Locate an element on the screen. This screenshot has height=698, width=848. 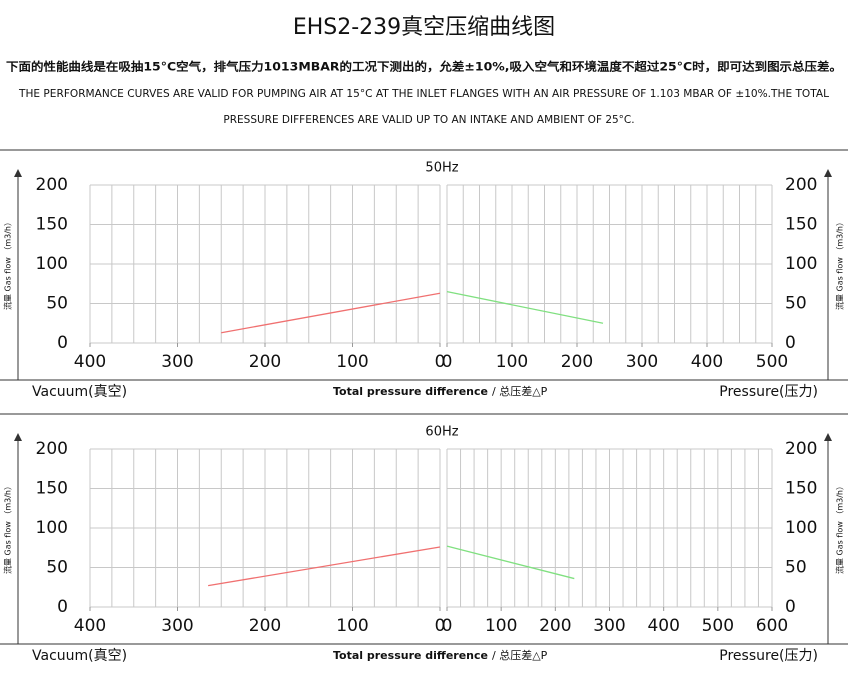
page-title: EHS2-239真空压缩曲线图 is located at coordinates (424, 27).